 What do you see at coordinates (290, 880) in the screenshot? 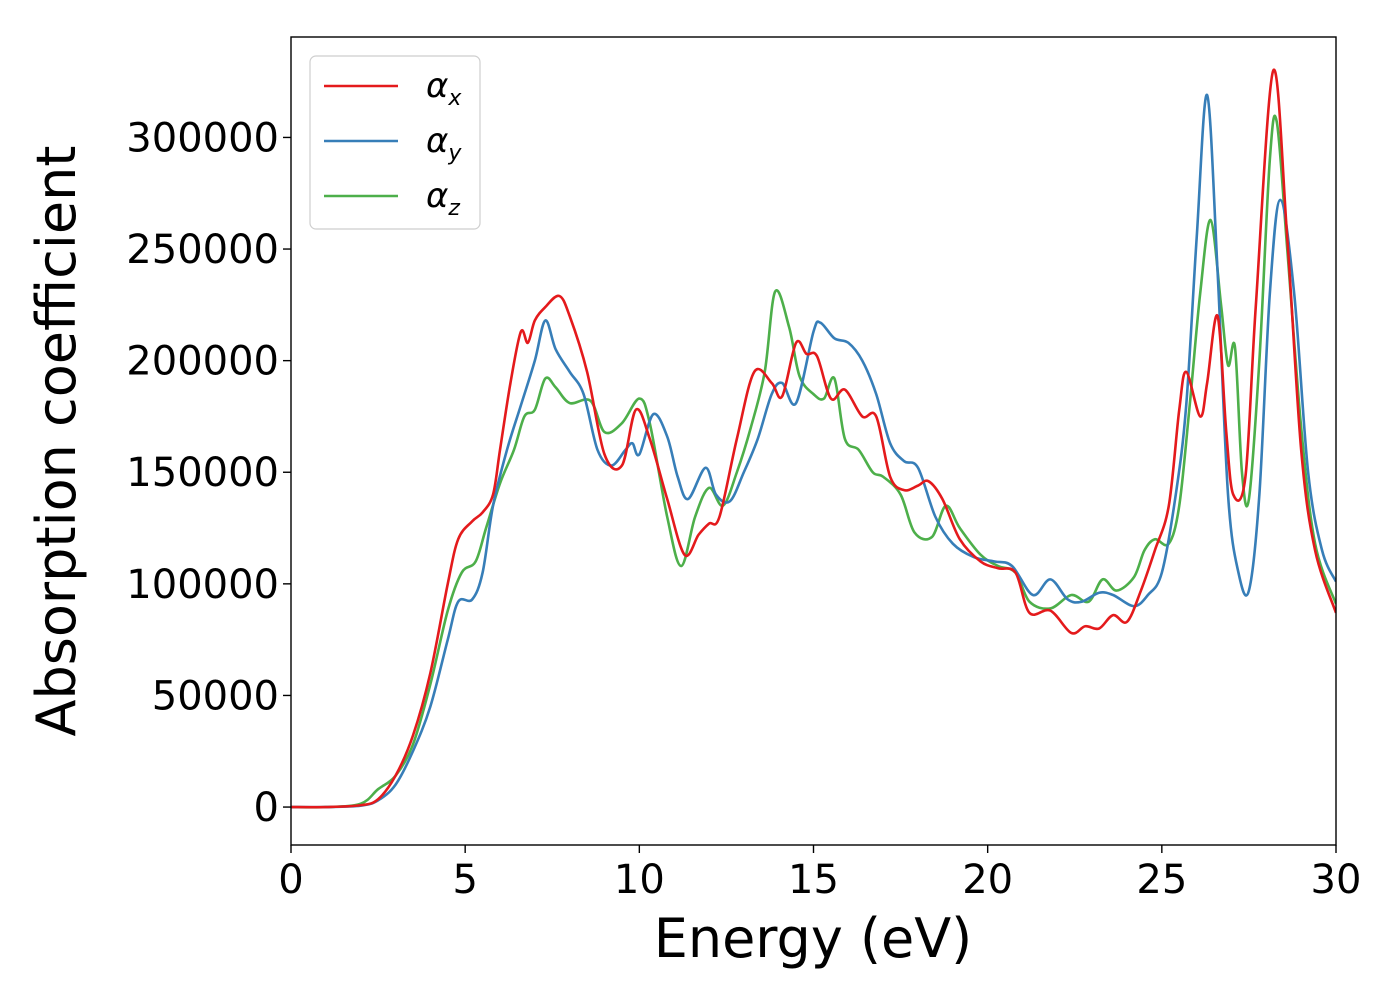
I see `x-tick-label: 0` at bounding box center [290, 880].